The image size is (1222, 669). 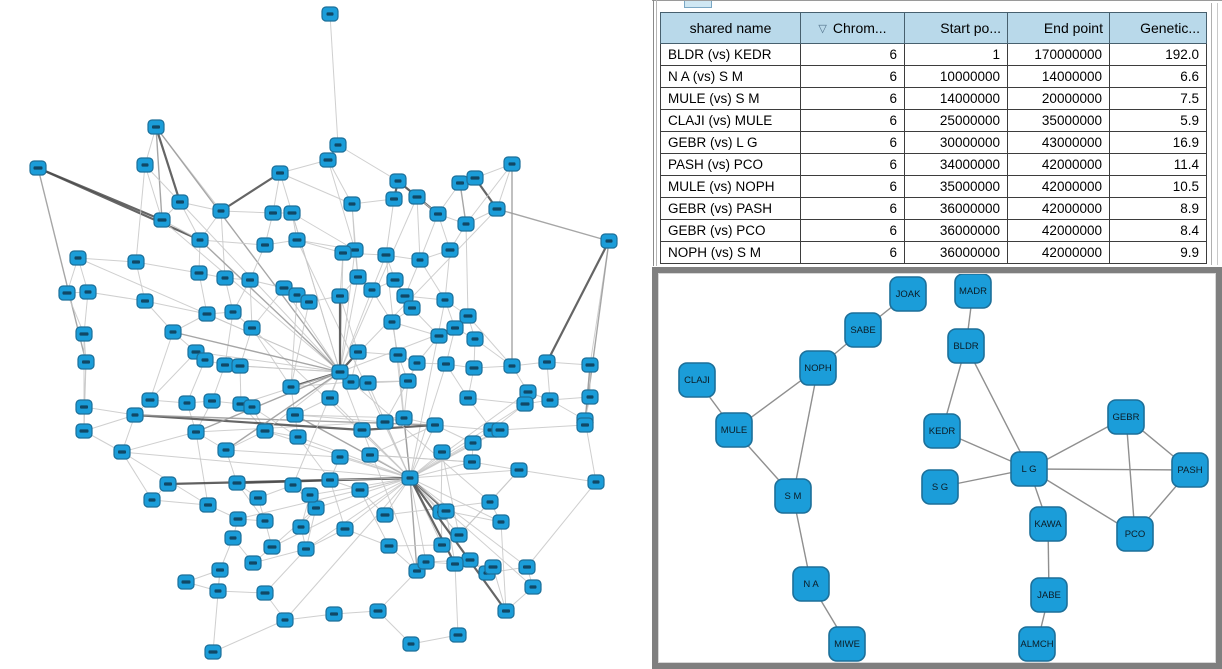 What do you see at coordinates (730, 186) in the screenshot?
I see `shared-name-cell: MULE (vs) NOPH` at bounding box center [730, 186].